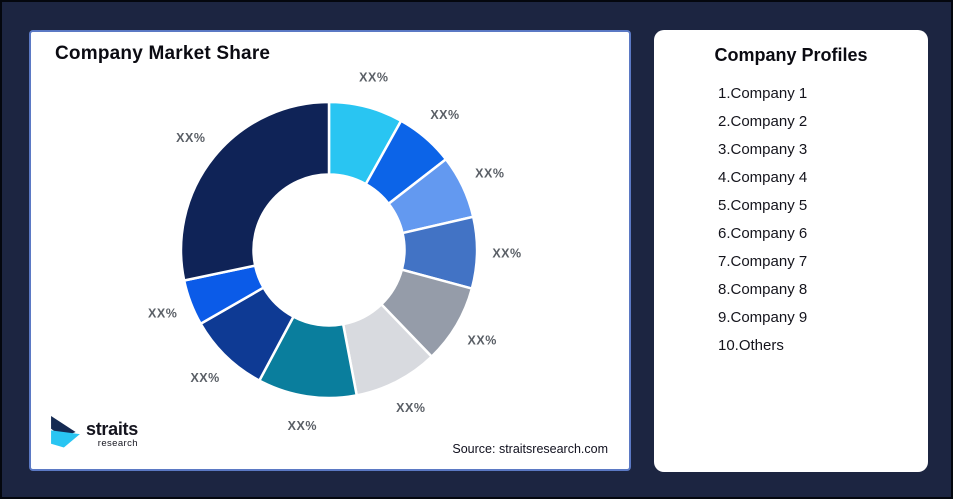 Image resolution: width=953 pixels, height=499 pixels. I want to click on chart-title: Company Market Share, so click(163, 53).